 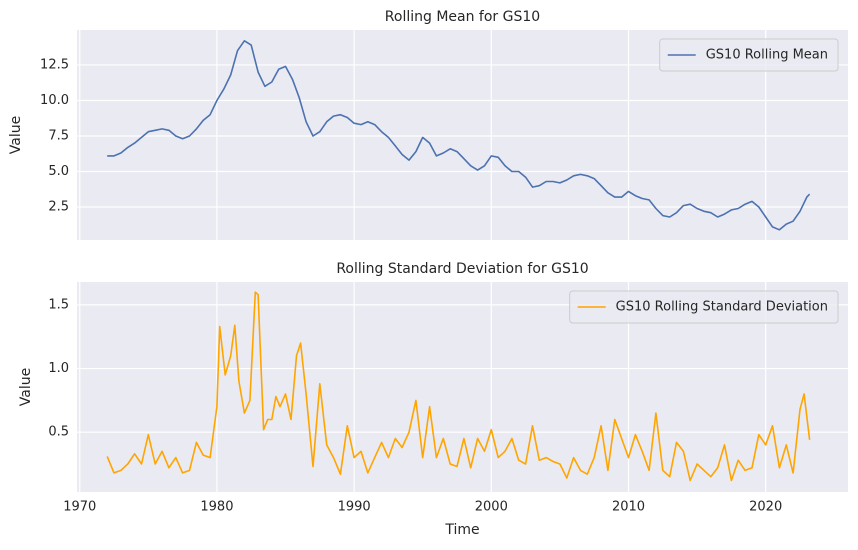 I want to click on x-axis-label: Time, so click(x=461, y=530).